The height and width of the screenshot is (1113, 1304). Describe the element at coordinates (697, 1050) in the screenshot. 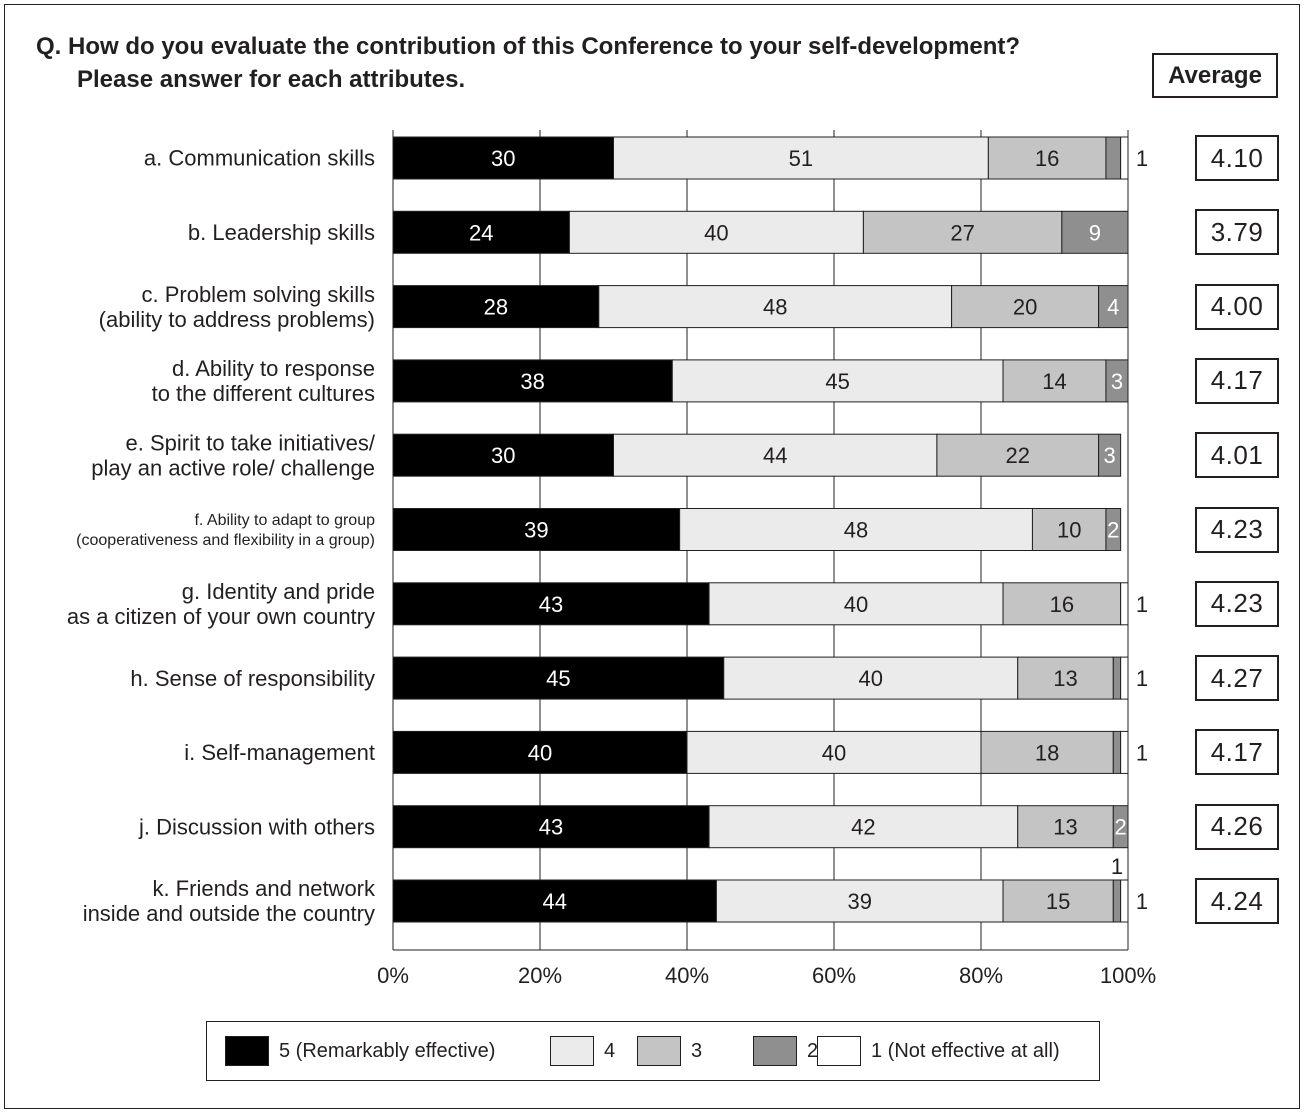

I see `legend-label: 3` at that location.